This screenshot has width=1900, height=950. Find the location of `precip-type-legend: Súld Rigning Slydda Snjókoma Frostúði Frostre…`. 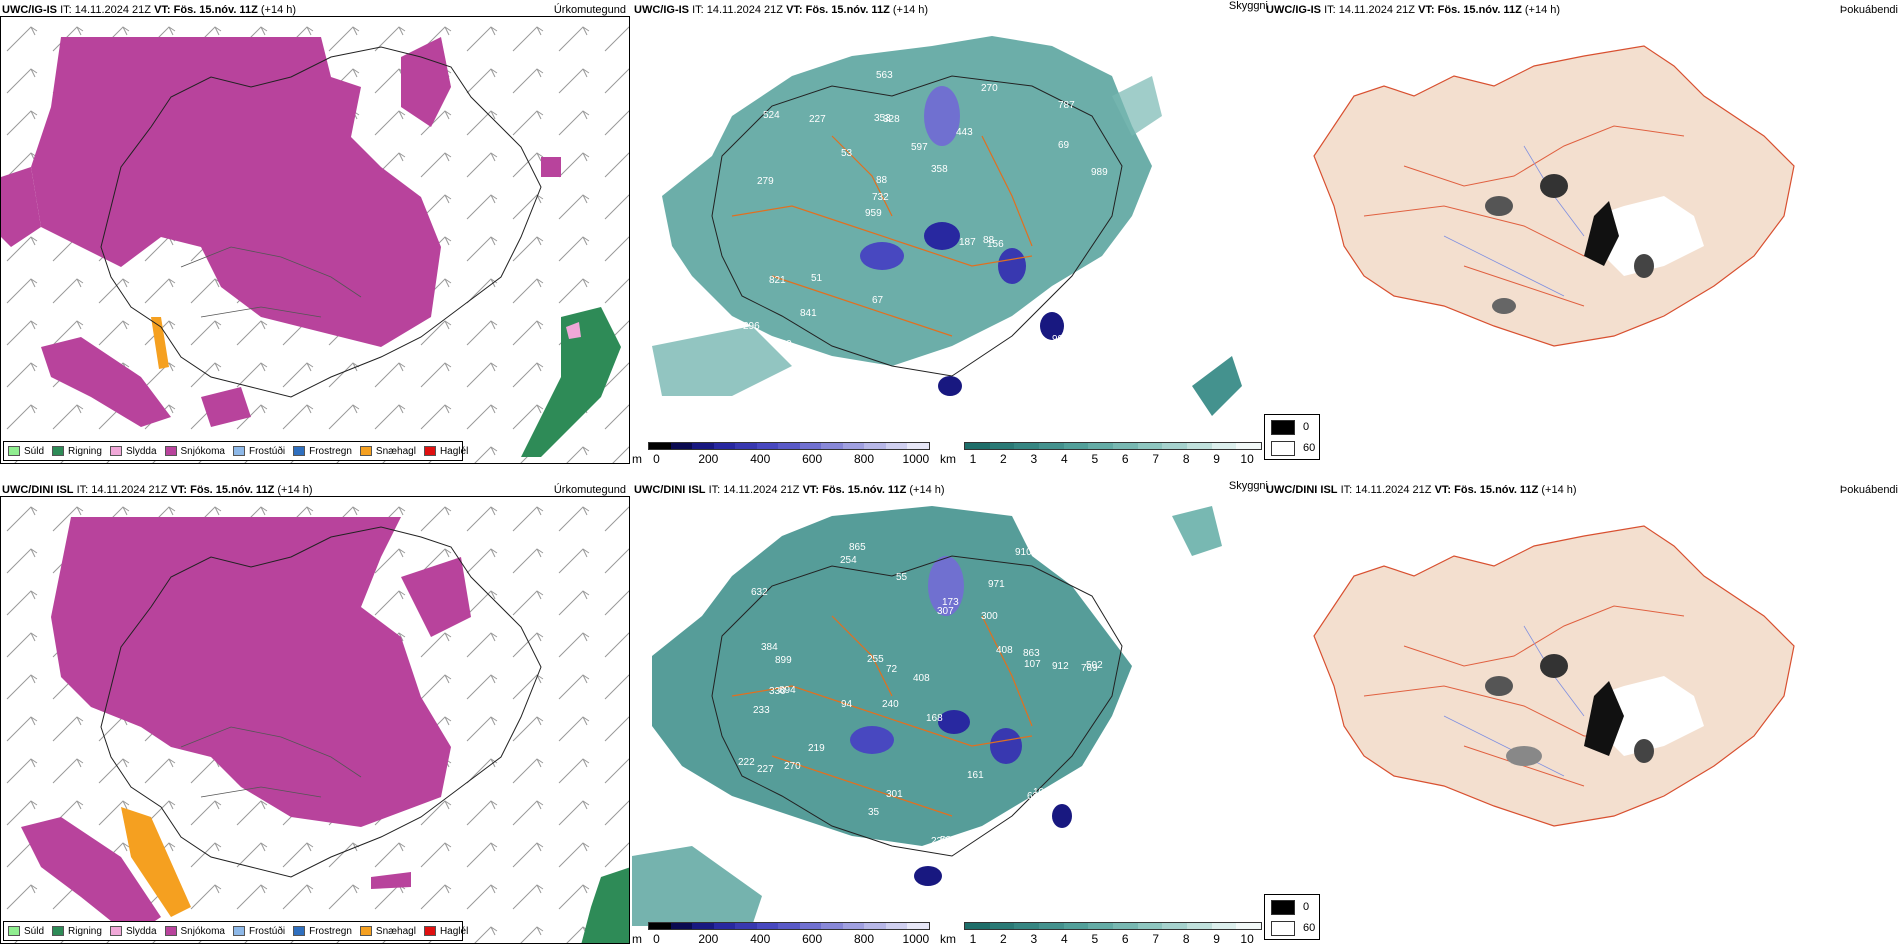

precip-type-legend: Súld Rigning Slydda Snjókoma Frostúði Frostre… is located at coordinates (235, 931).